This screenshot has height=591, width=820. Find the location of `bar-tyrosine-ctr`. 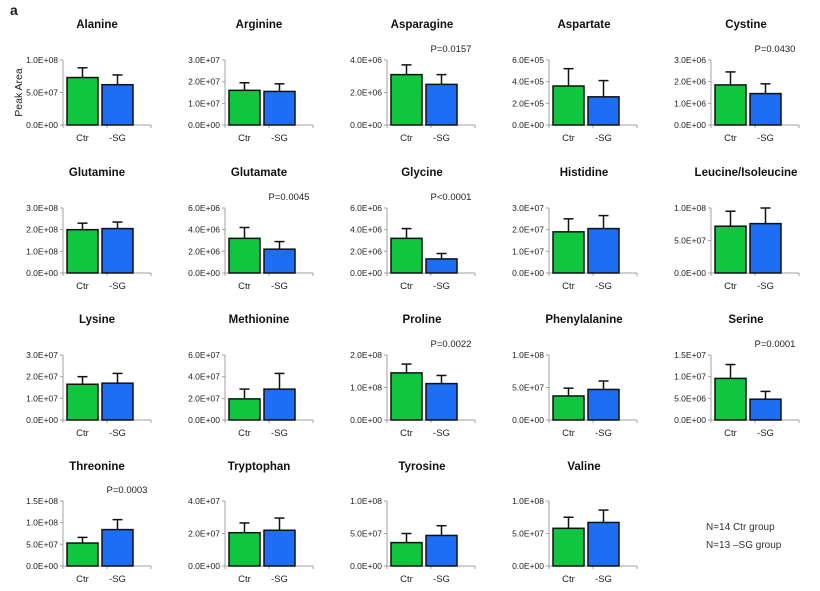

bar-tyrosine-ctr is located at coordinates (406, 554).